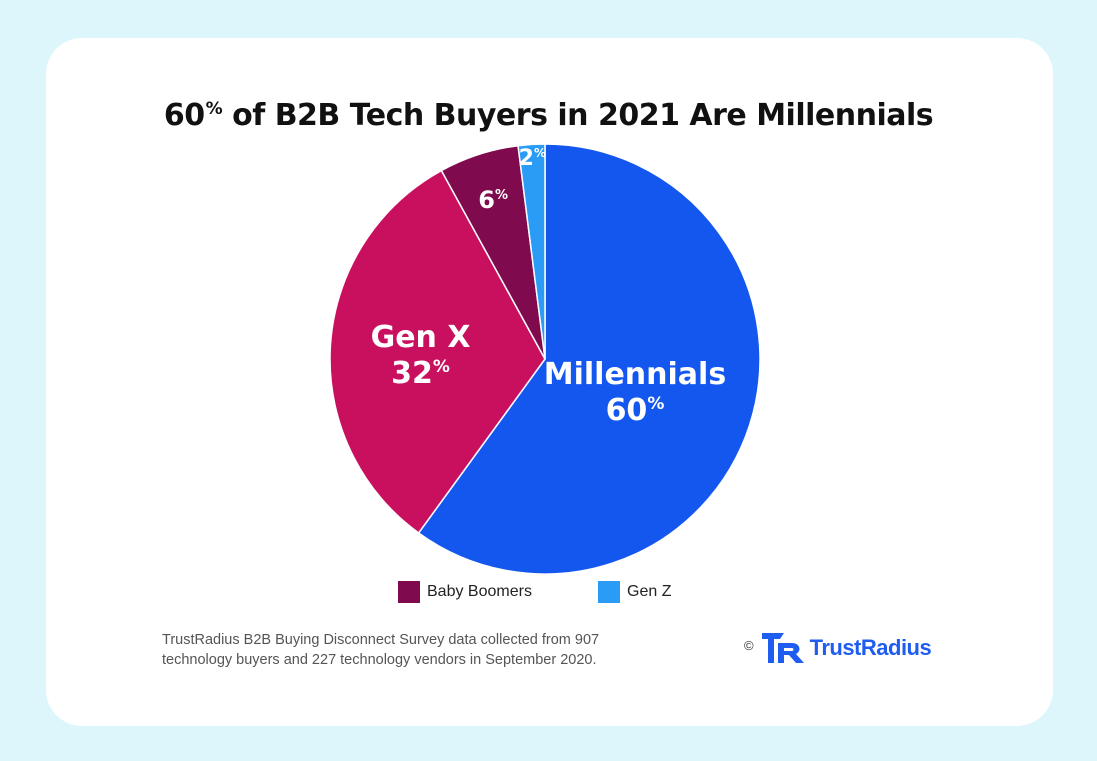 The image size is (1097, 761). I want to click on legend-label-gen-z: Gen Z, so click(649, 591).